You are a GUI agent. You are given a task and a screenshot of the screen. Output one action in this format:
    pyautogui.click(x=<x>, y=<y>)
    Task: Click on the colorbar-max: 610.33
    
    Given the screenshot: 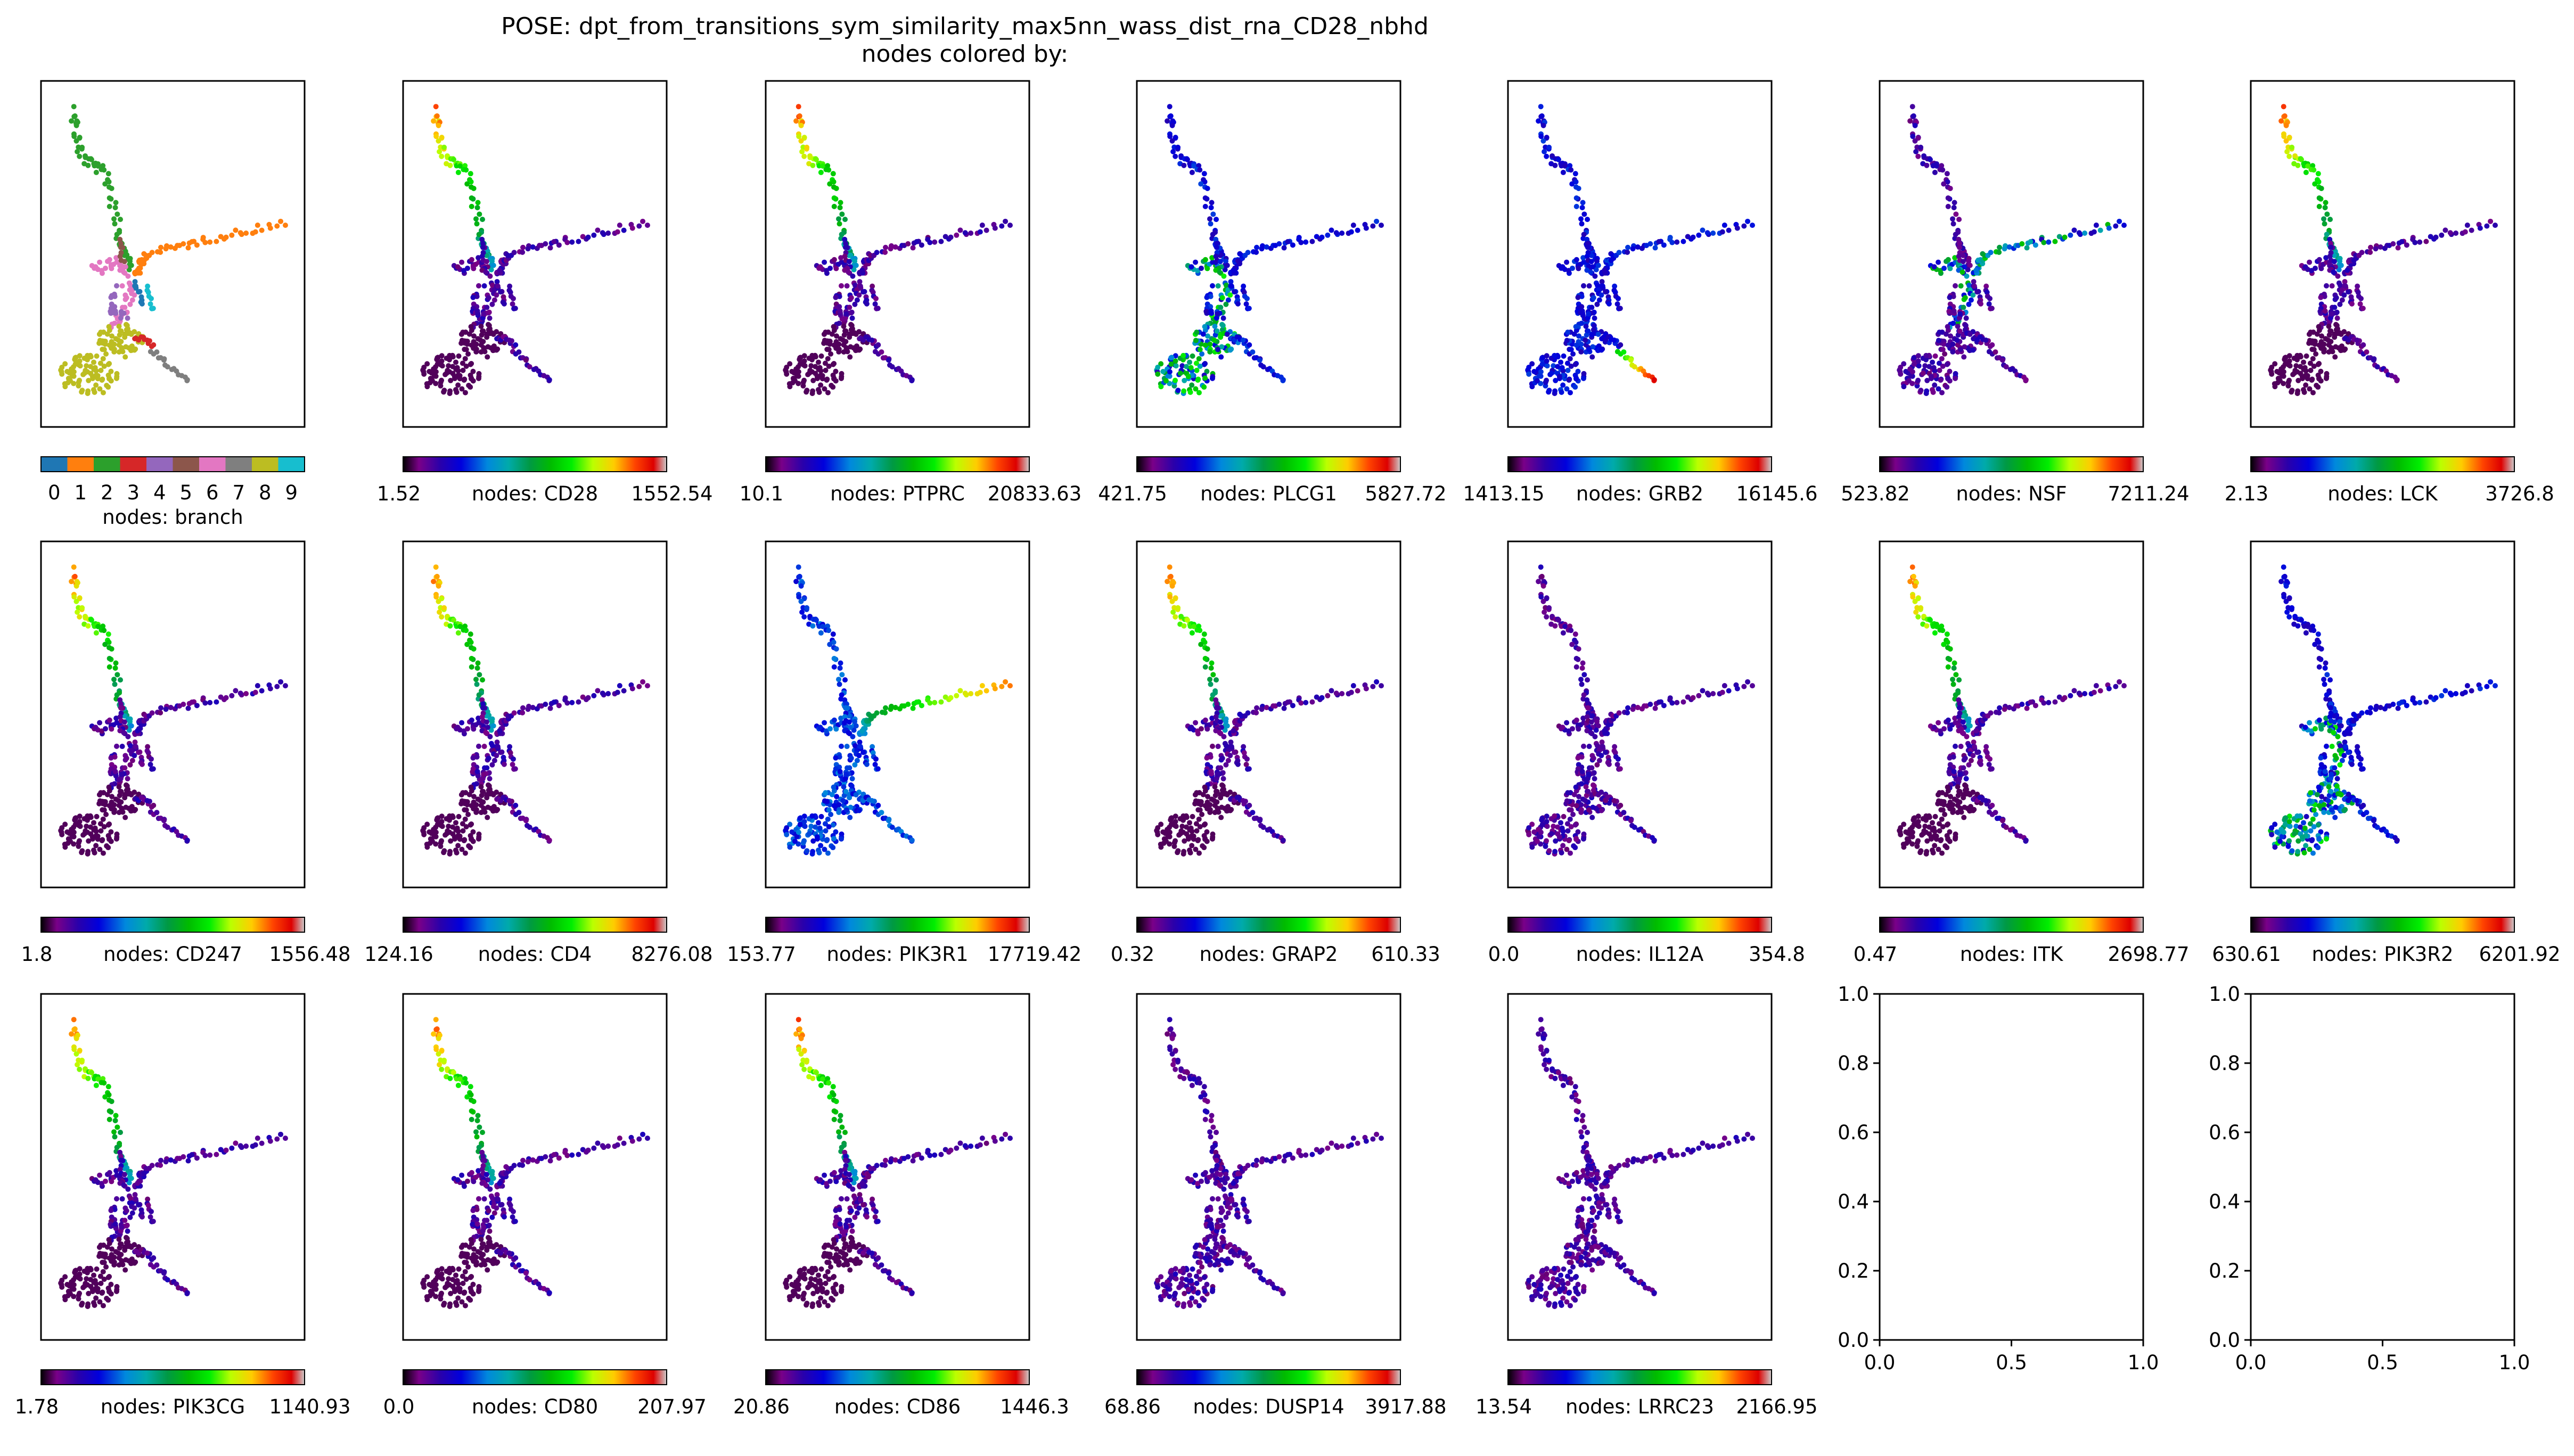 What is the action you would take?
    pyautogui.click(x=1405, y=954)
    